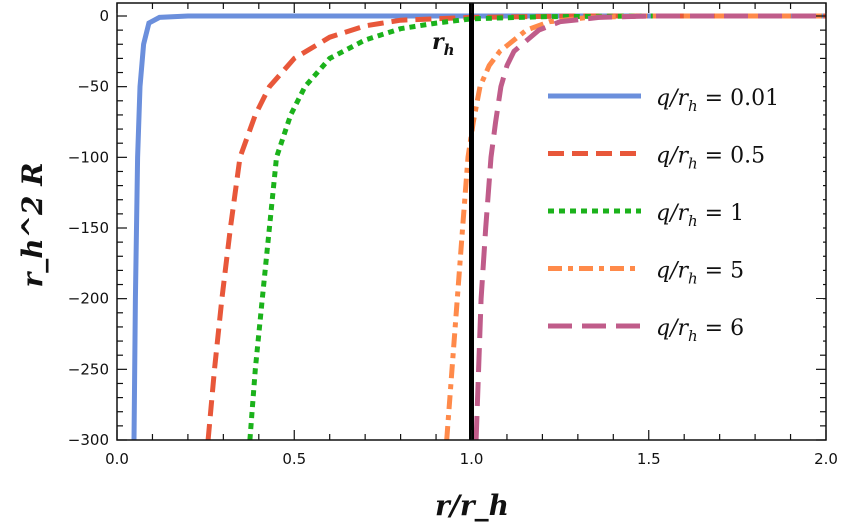 This screenshot has height=532, width=843. I want to click on legend-label-0: q/rh = 0.01, so click(717, 100).